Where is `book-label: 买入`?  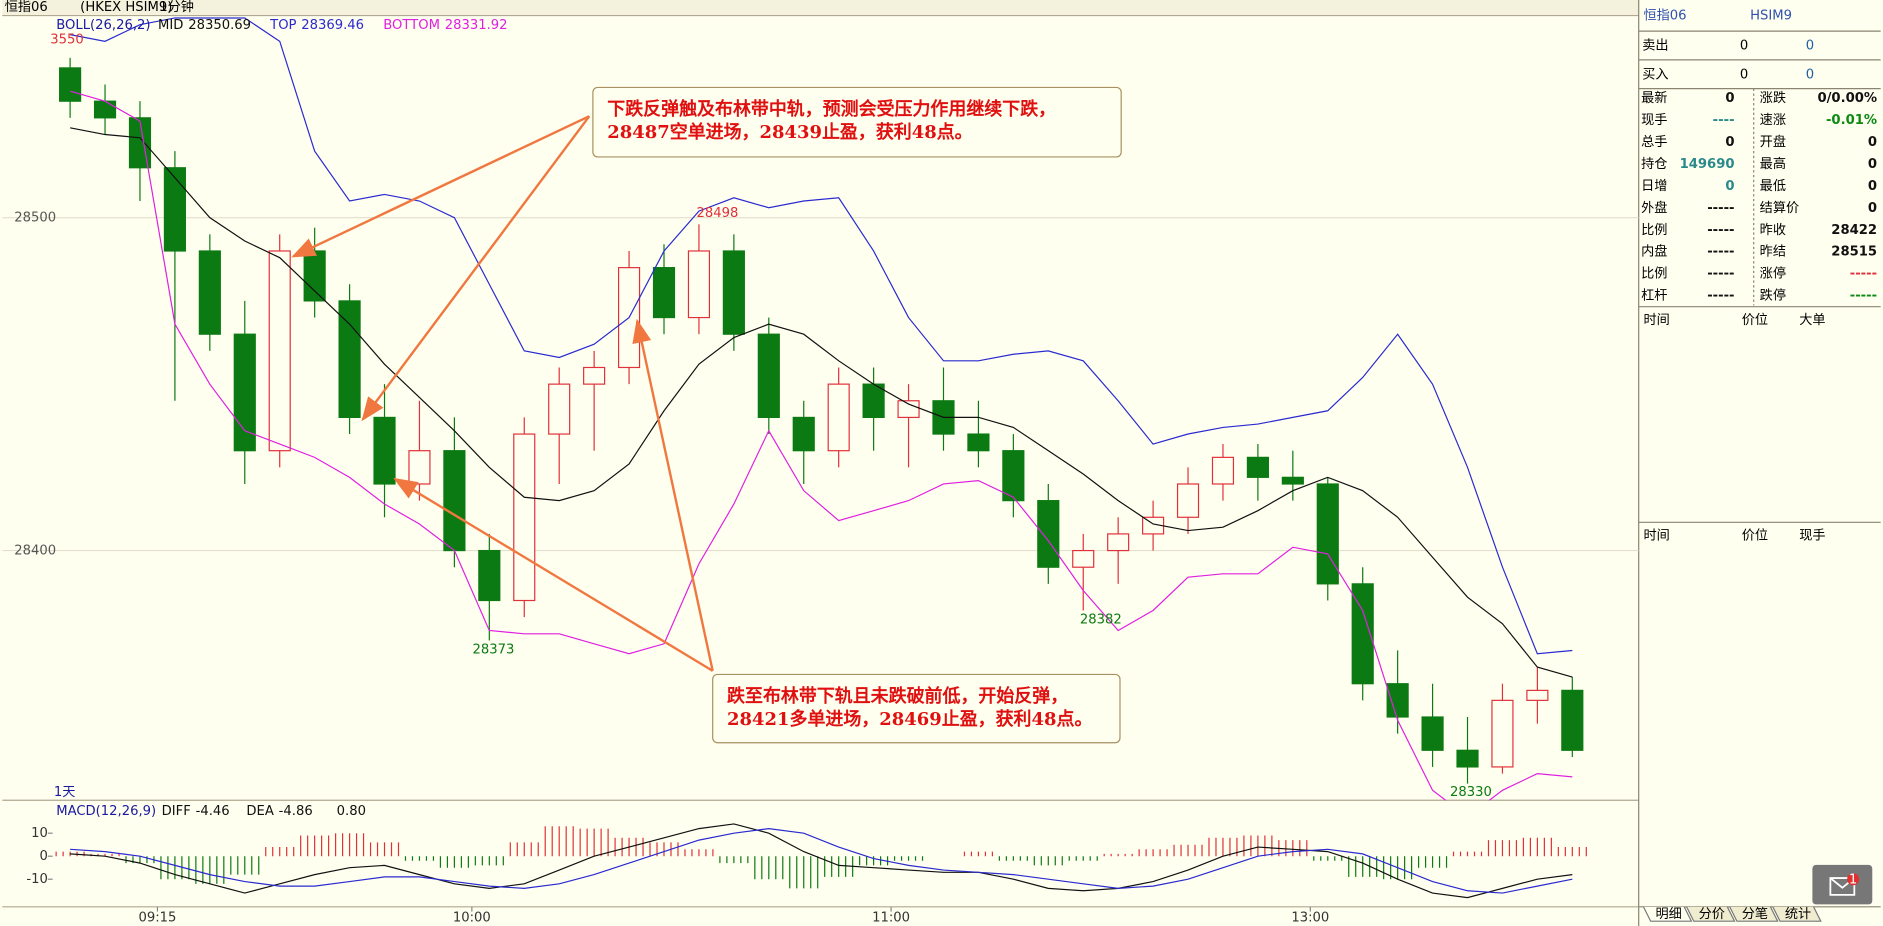
book-label: 买入 is located at coordinates (1655, 74).